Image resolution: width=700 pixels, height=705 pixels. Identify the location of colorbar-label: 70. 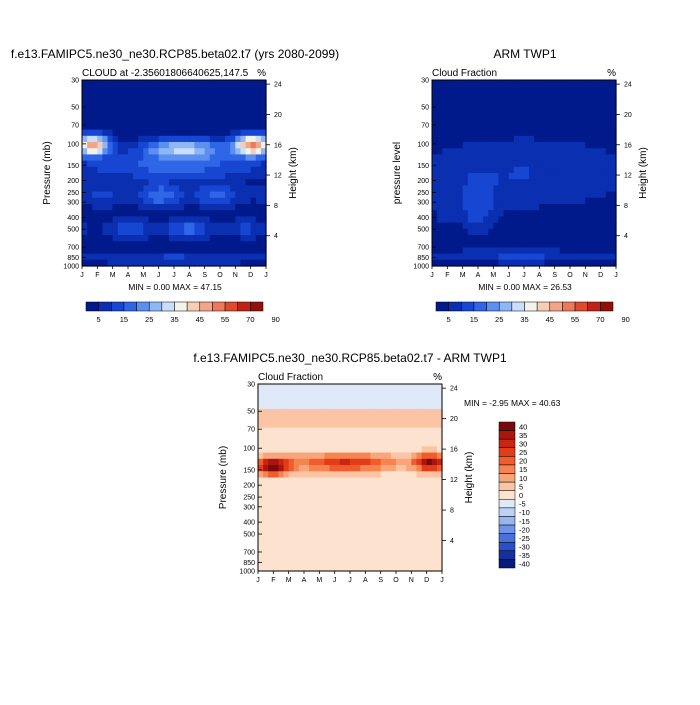
(600, 319).